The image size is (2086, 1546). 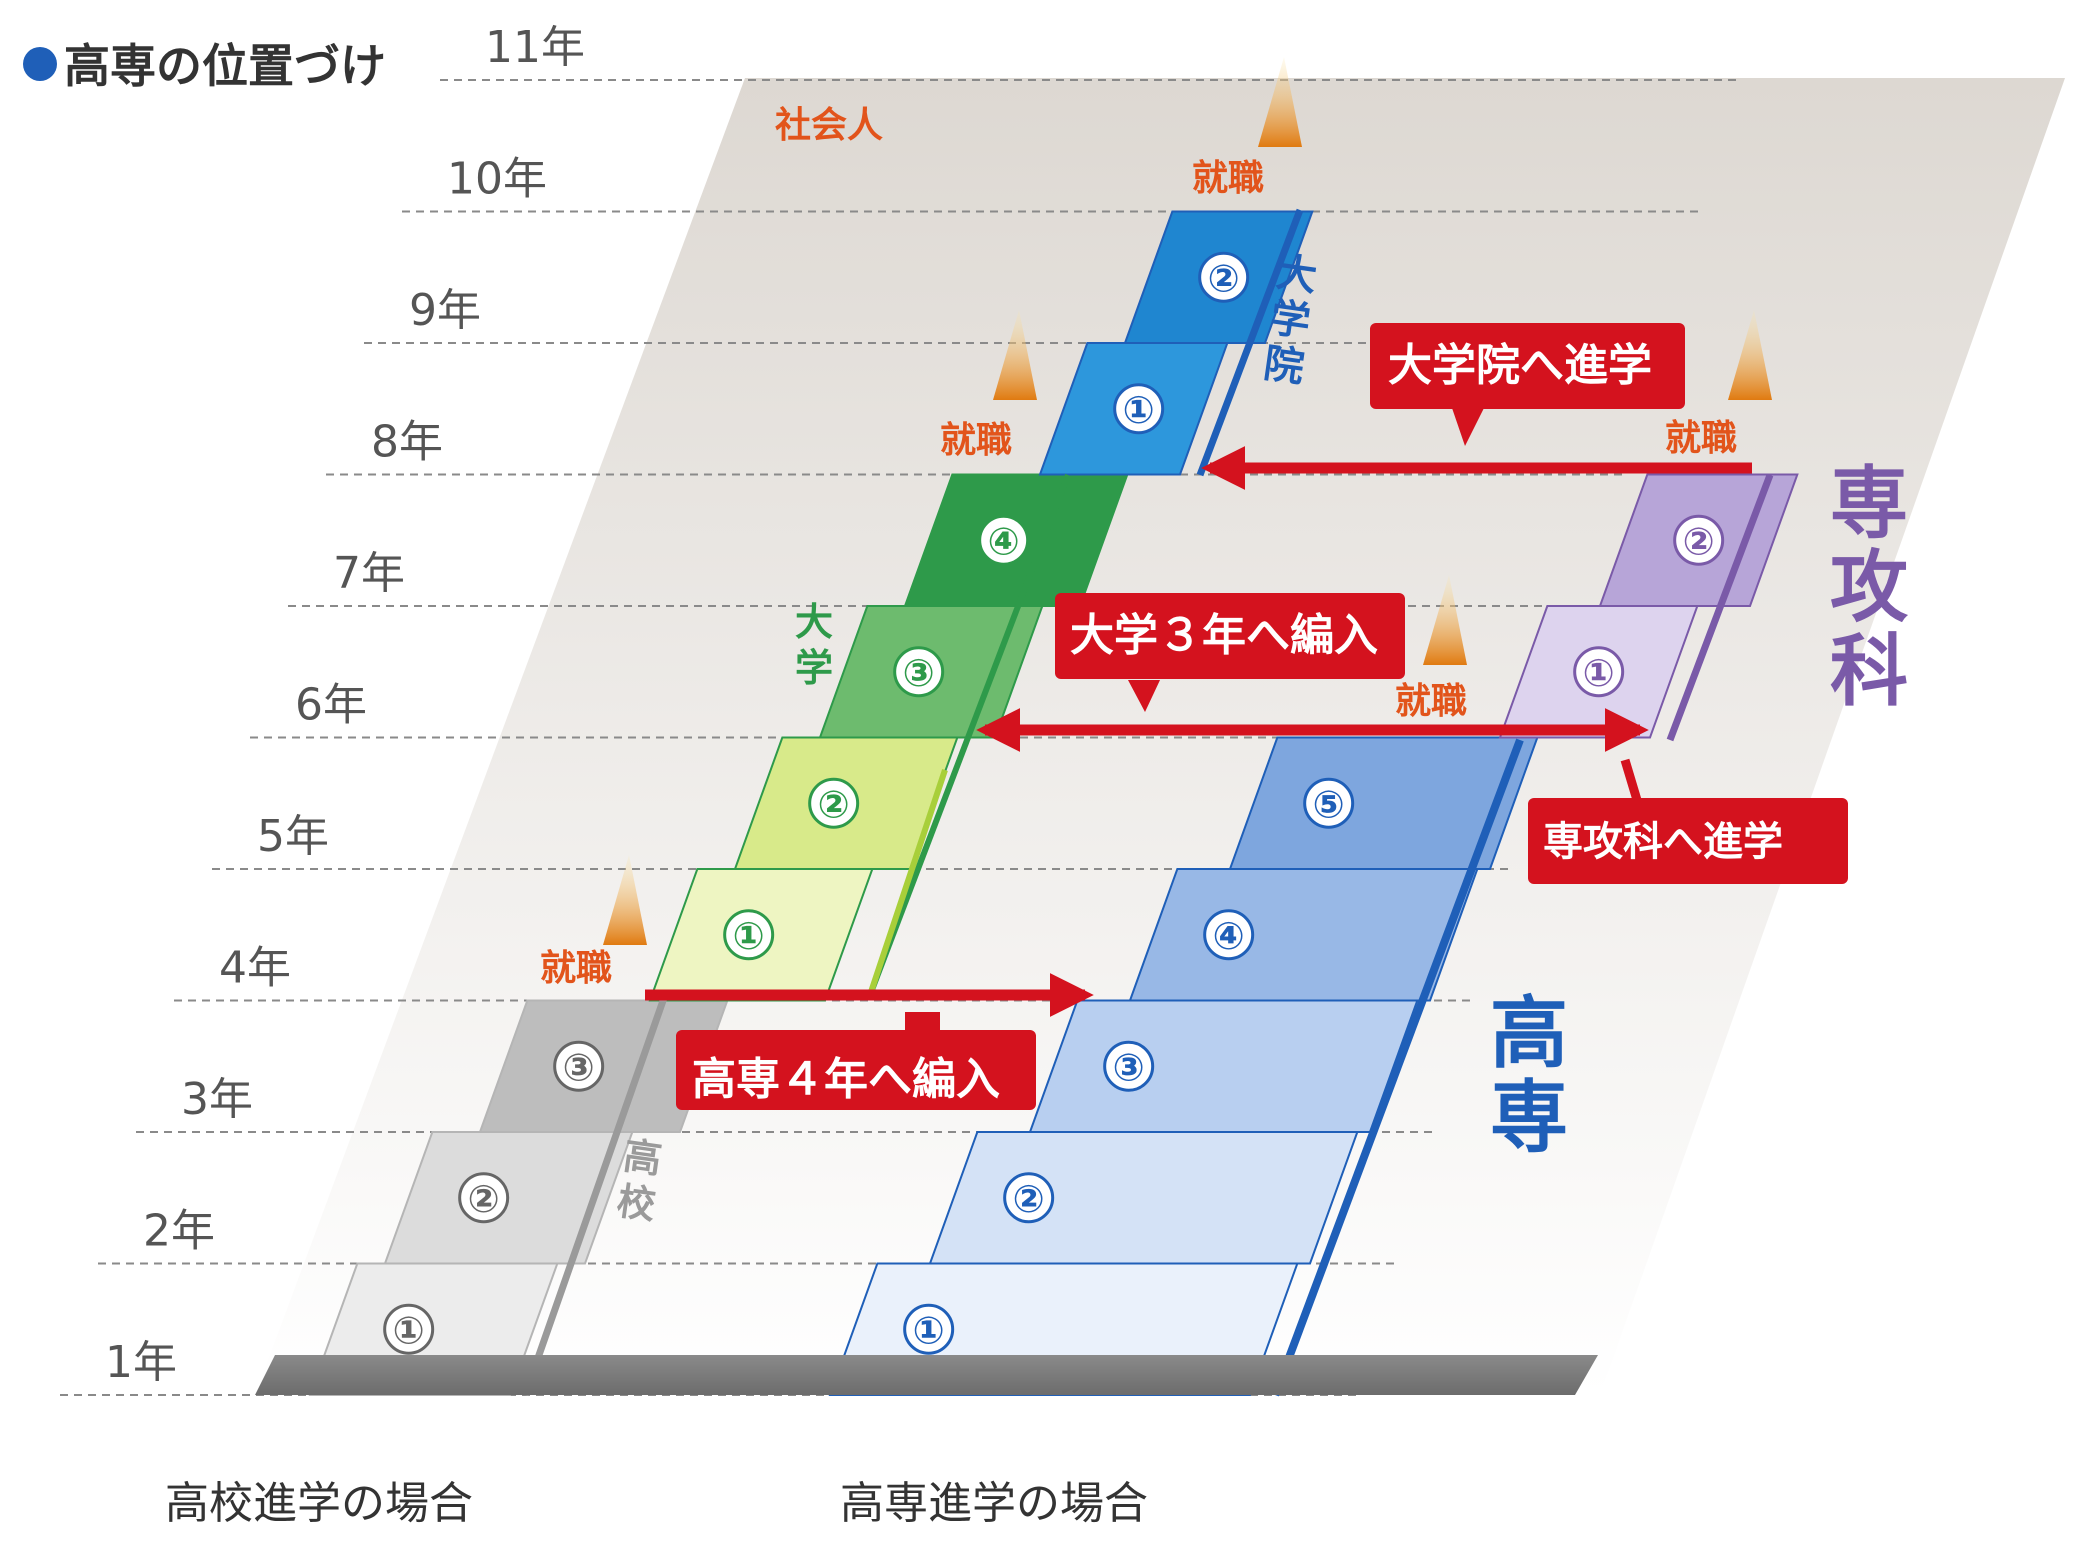 I want to click on svg-text: 高専, so click(x=1529, y=1076).